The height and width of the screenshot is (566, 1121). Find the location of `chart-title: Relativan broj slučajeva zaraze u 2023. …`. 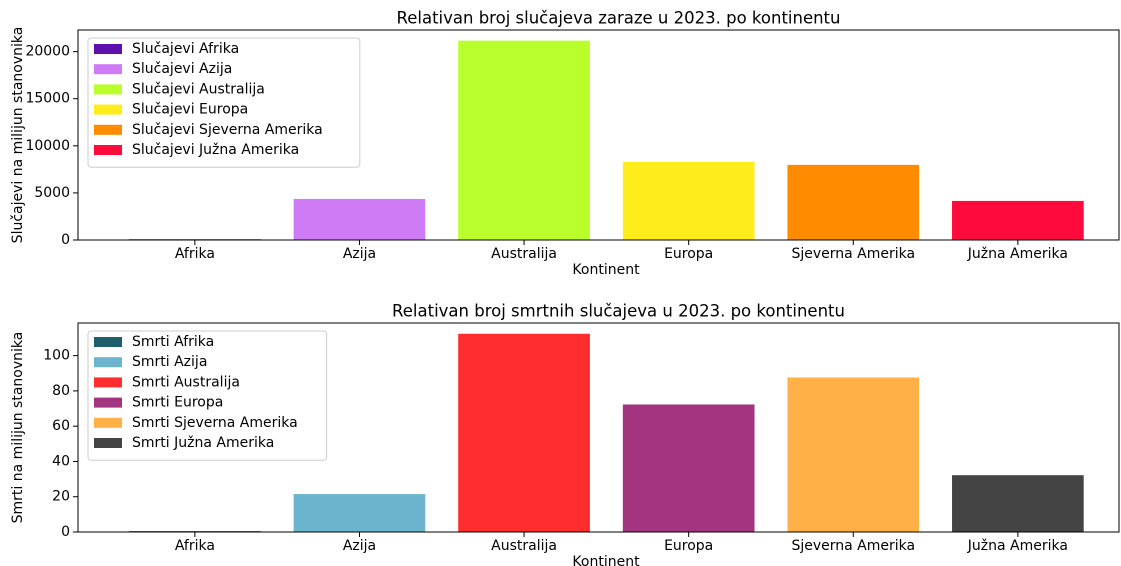

chart-title: Relativan broj slučajeva zaraze u 2023. … is located at coordinates (619, 18).